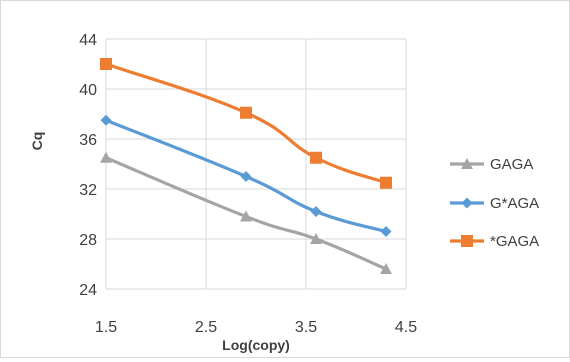  What do you see at coordinates (256, 345) in the screenshot?
I see `x-axis-title: Log(copy)` at bounding box center [256, 345].